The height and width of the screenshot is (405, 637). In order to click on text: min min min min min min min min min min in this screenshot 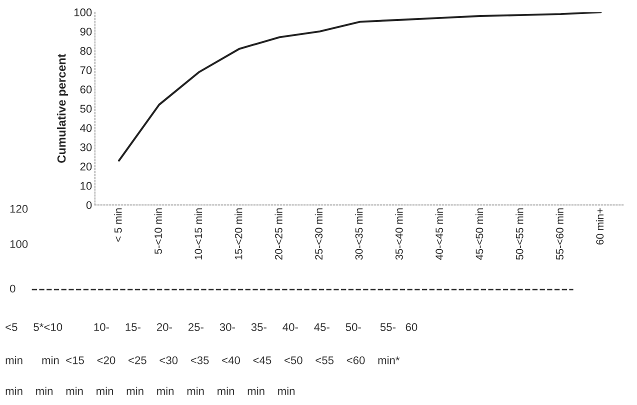, I will do `click(150, 390)`.